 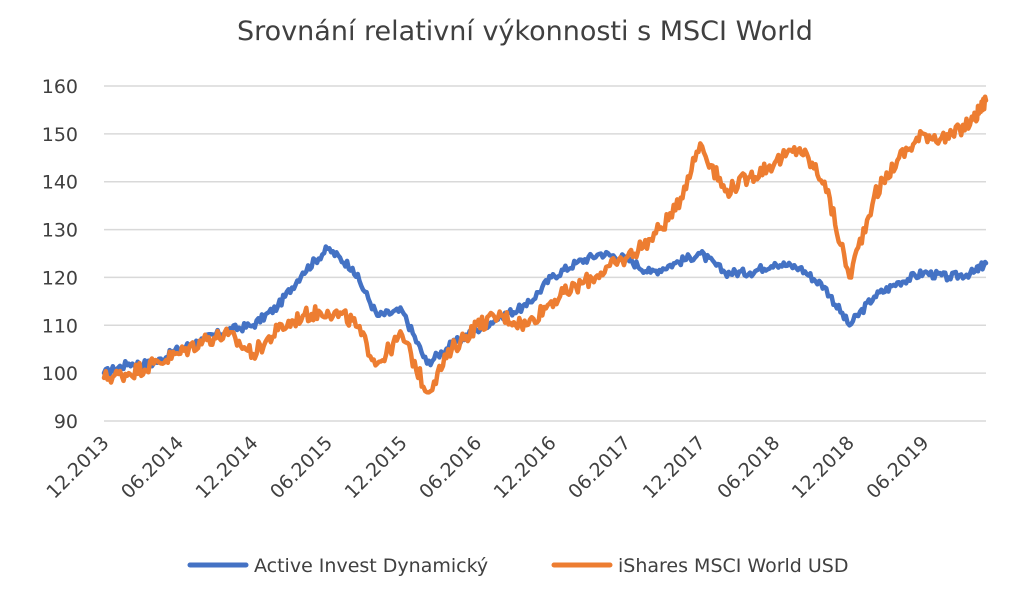 What do you see at coordinates (450, 467) in the screenshot?
I see `x-tick-label: 06.2016` at bounding box center [450, 467].